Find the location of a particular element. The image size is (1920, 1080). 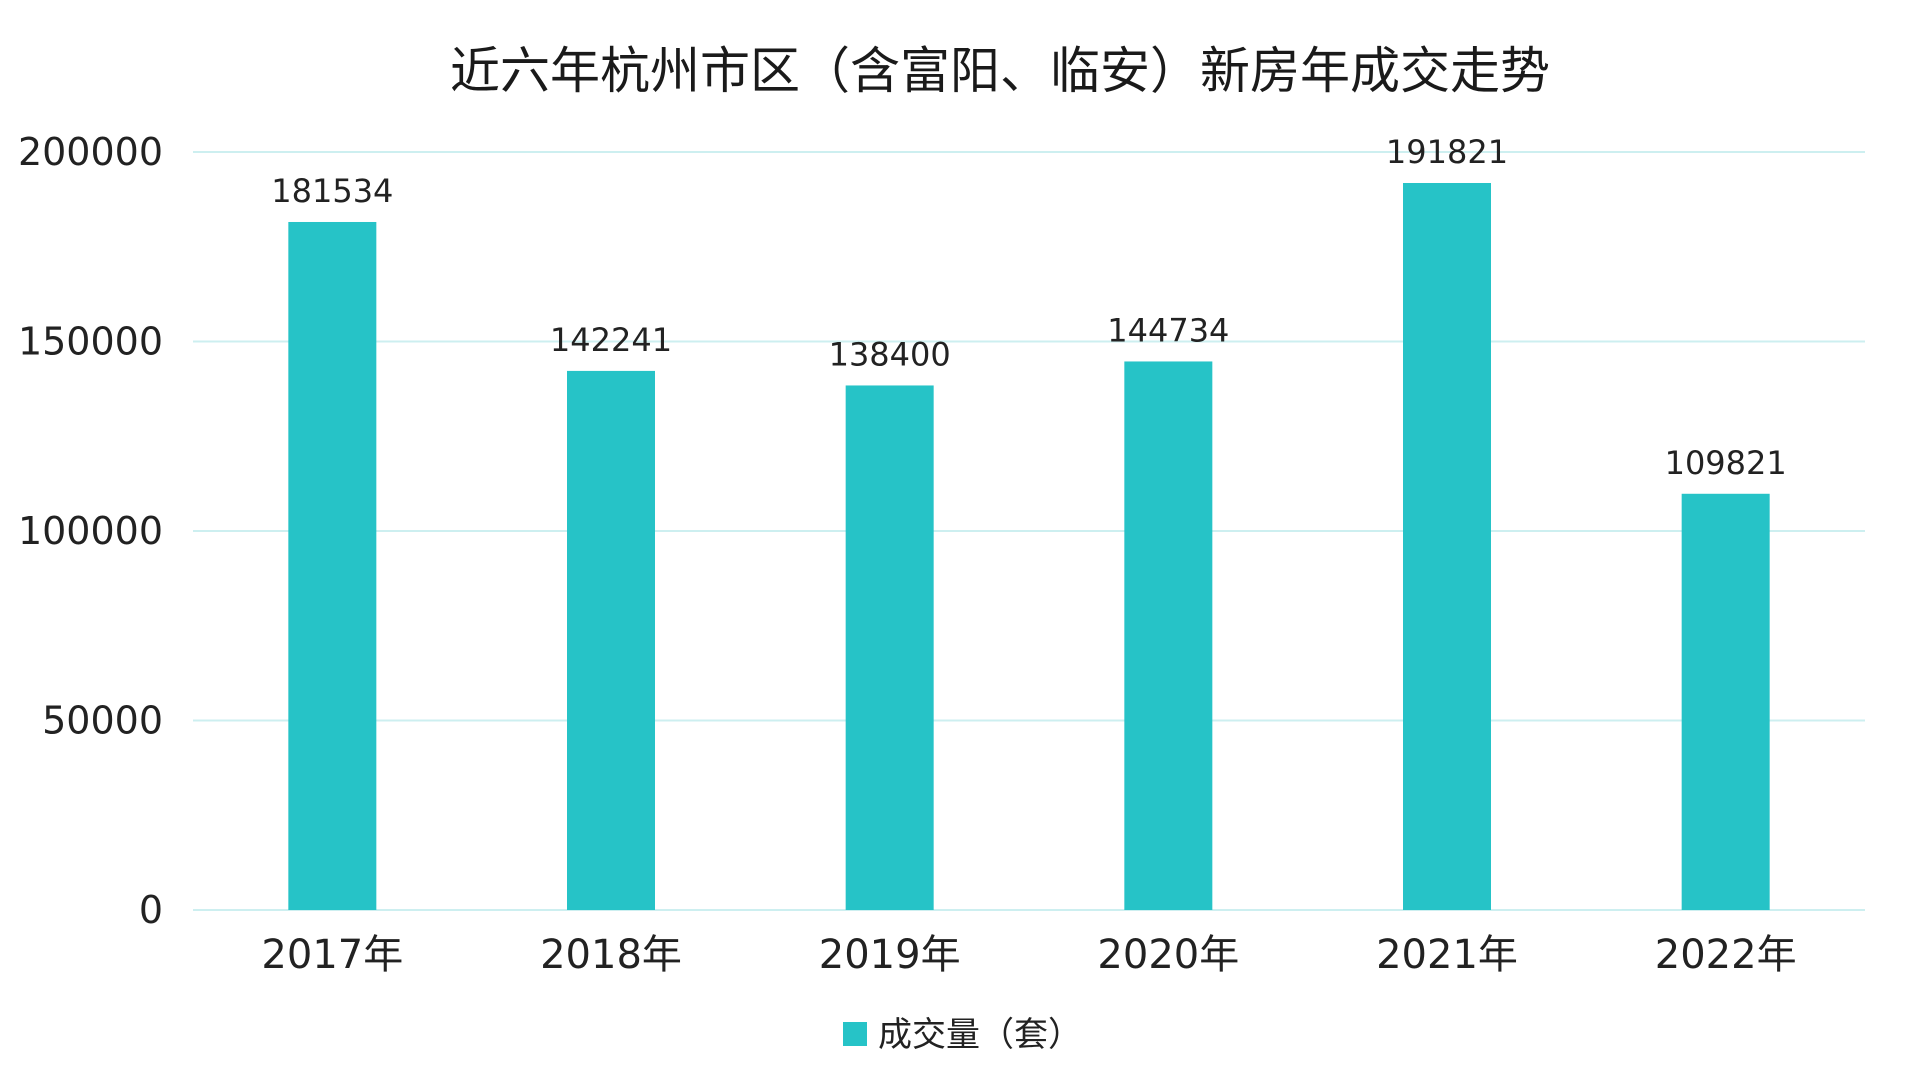

x-tick-label: 2021年 is located at coordinates (1447, 955).